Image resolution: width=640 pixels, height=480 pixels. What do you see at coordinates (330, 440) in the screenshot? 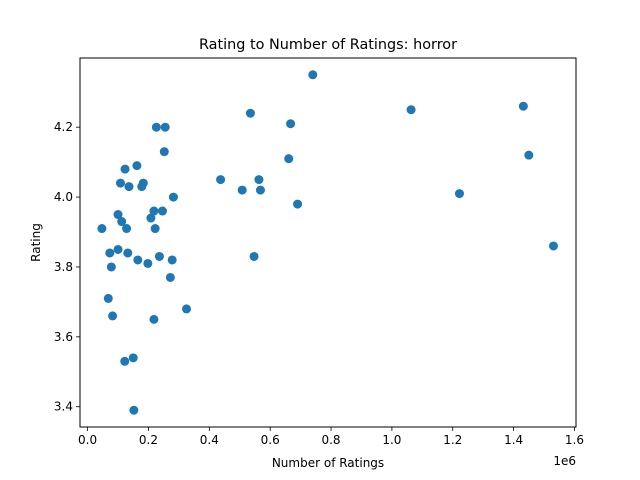
I see `x-tick-label: 0.8` at bounding box center [330, 440].